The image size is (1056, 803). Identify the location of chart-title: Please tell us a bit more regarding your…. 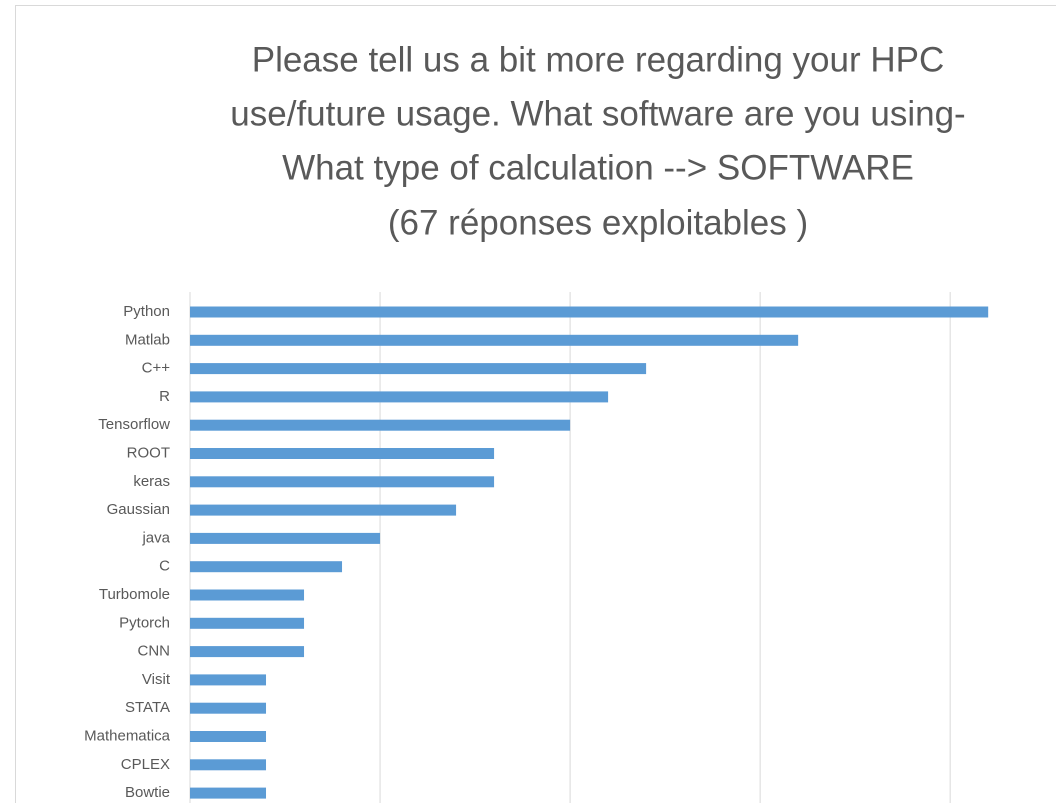
(598, 59).